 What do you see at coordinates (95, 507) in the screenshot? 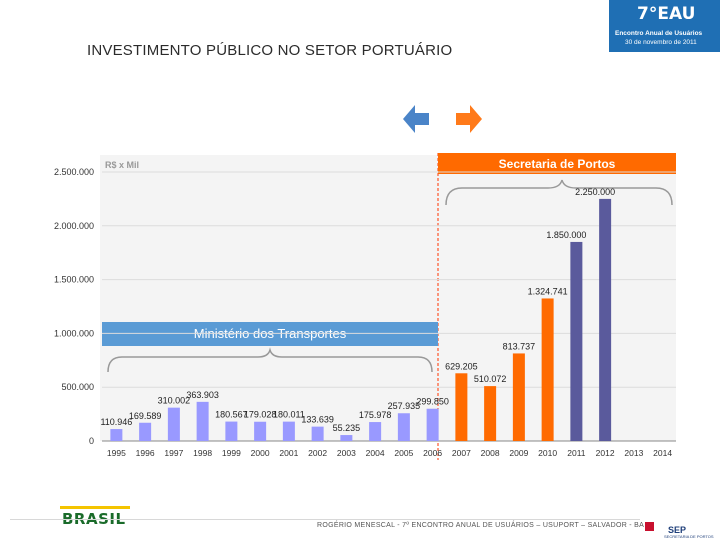
I see `brasil-logo-bar` at bounding box center [95, 507].